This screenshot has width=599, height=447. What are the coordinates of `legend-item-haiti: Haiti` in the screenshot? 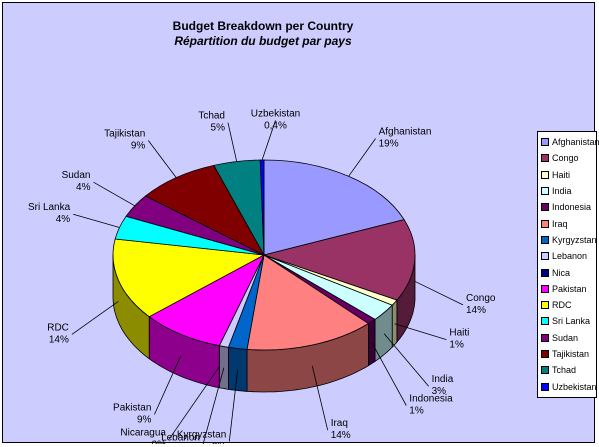 It's located at (568, 175).